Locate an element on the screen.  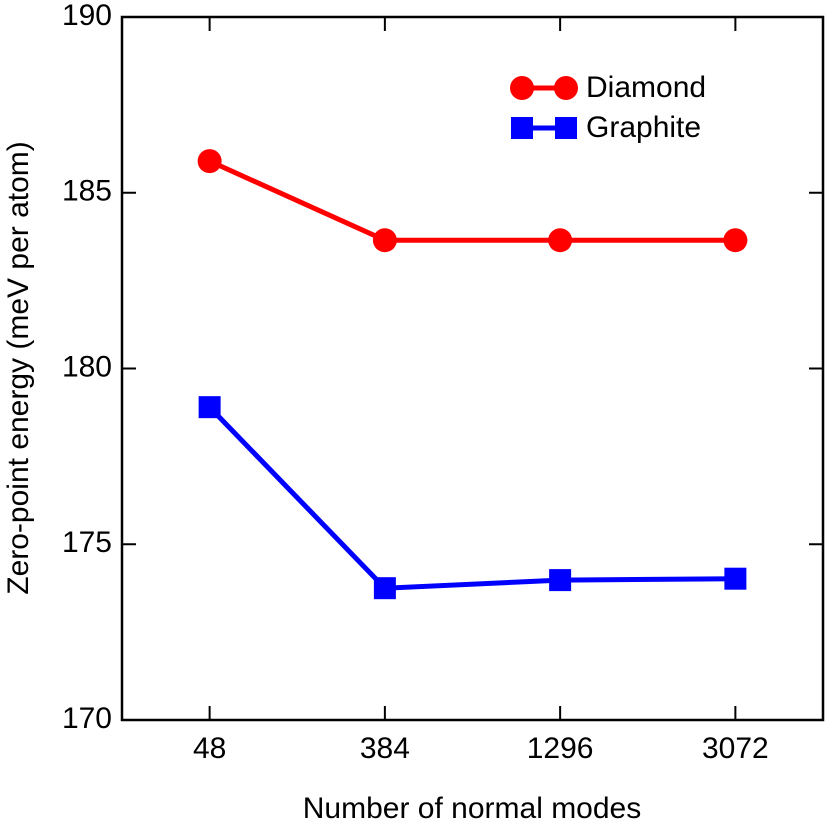
y-tick-label: 180 is located at coordinates (87, 366).